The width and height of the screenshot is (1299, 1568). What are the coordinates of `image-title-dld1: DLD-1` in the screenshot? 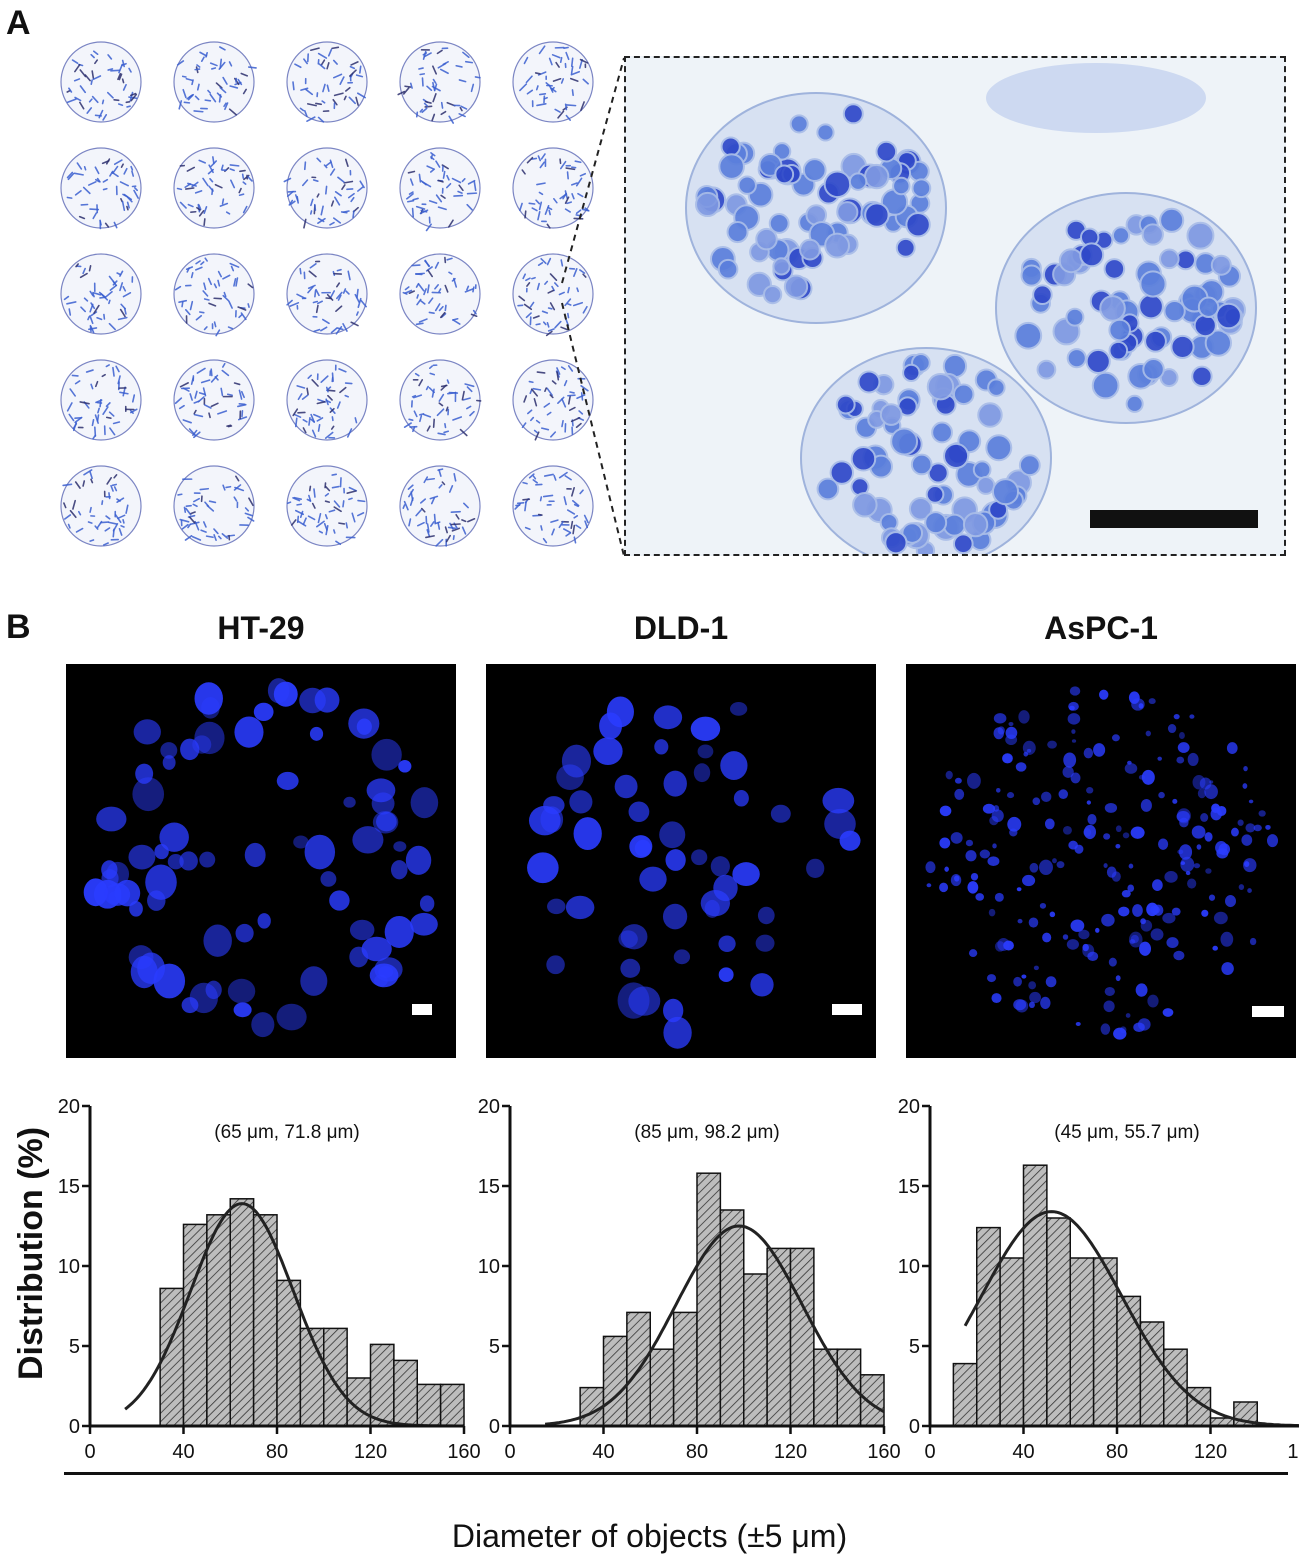 It's located at (681, 628).